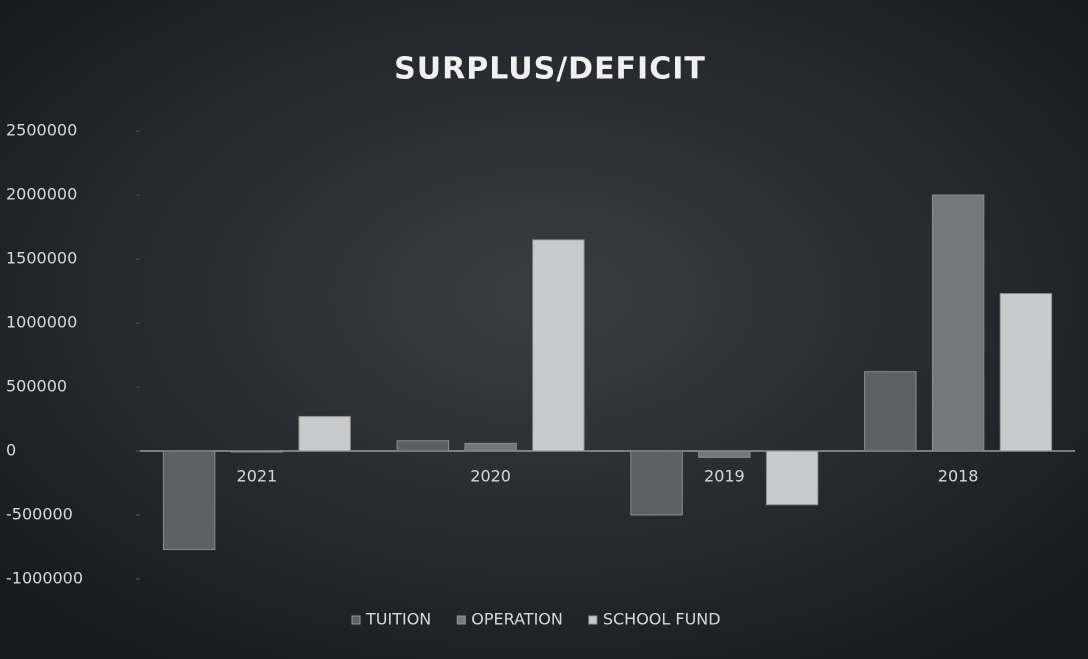  I want to click on x-tick-label: 2021, so click(257, 476).